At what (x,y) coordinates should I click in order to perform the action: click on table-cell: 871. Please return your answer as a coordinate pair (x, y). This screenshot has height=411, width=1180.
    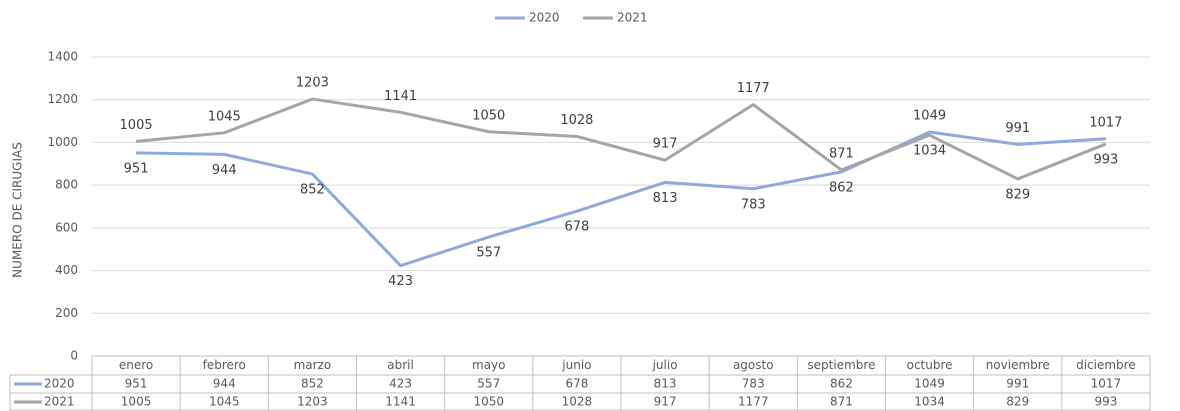
    Looking at the image, I should click on (841, 402).